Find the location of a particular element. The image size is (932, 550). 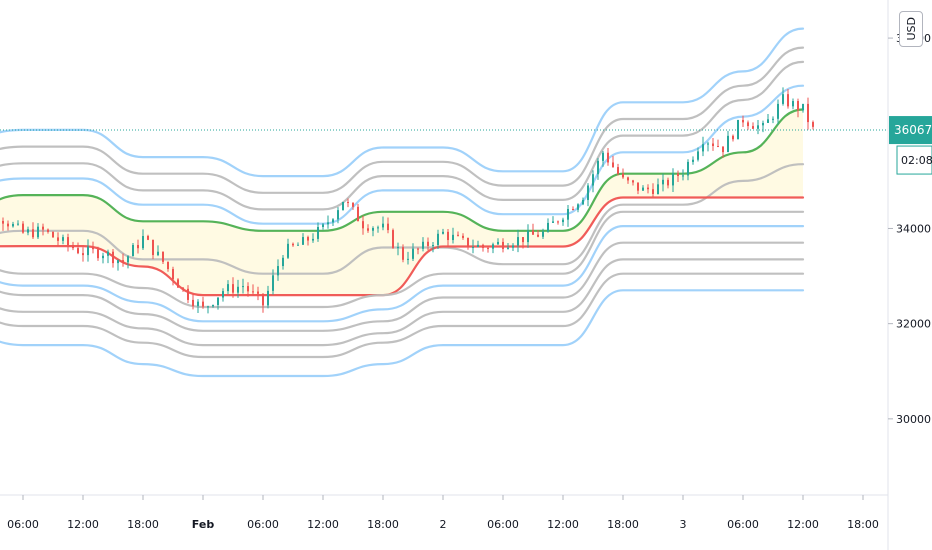

time-tick-label: 06:00 is located at coordinates (503, 524).